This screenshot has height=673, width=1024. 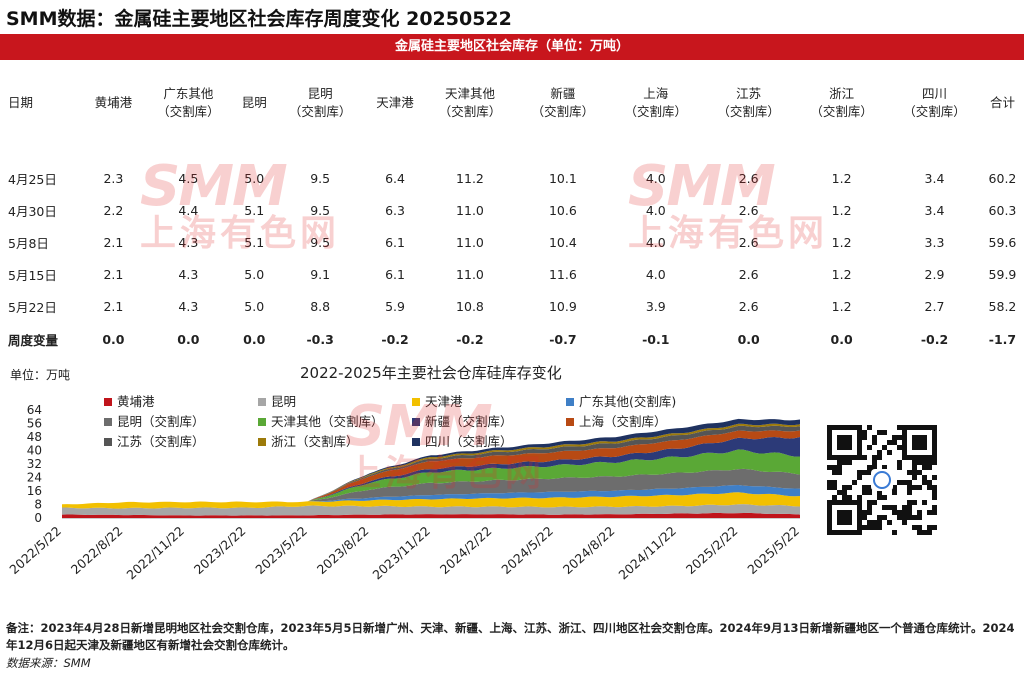 I want to click on table-cell: 5.1, so click(x=254, y=242).